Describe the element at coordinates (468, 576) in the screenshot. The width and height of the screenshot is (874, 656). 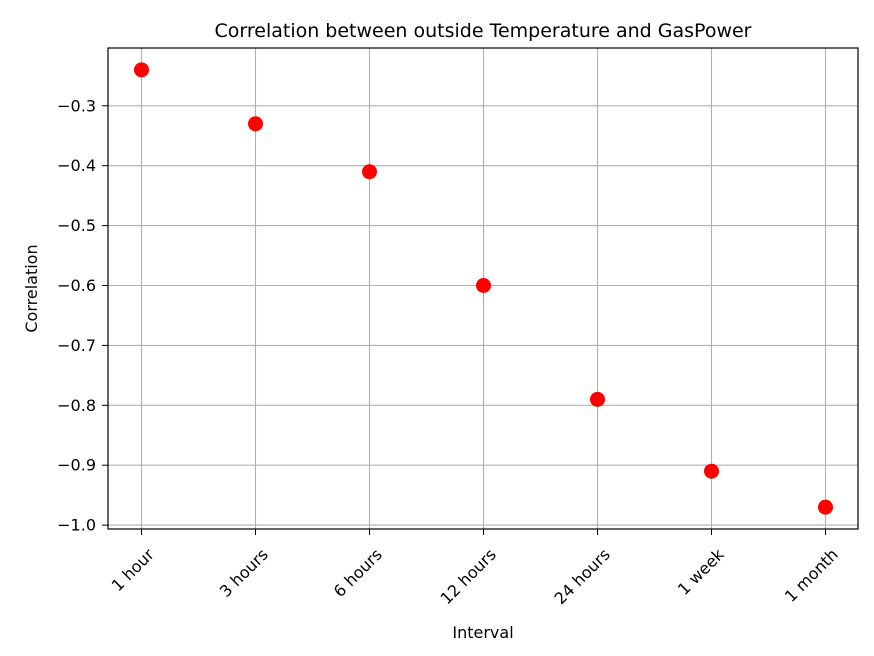
I see `x-tick-label: 12 hours` at that location.